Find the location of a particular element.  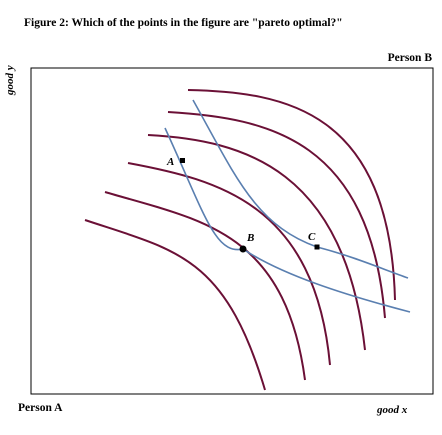

point-b: B is located at coordinates (246, 242).